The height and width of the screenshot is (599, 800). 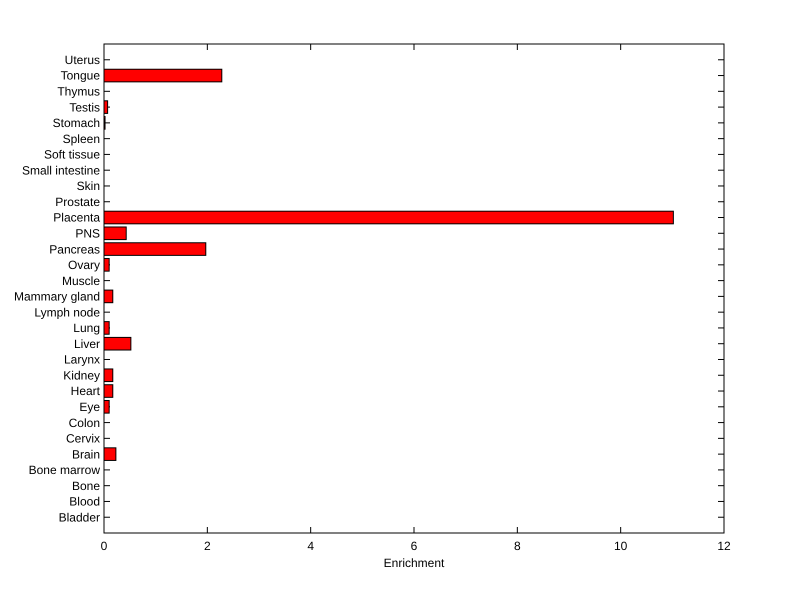 I want to click on y-tick-label: Muscle, so click(x=81, y=281).